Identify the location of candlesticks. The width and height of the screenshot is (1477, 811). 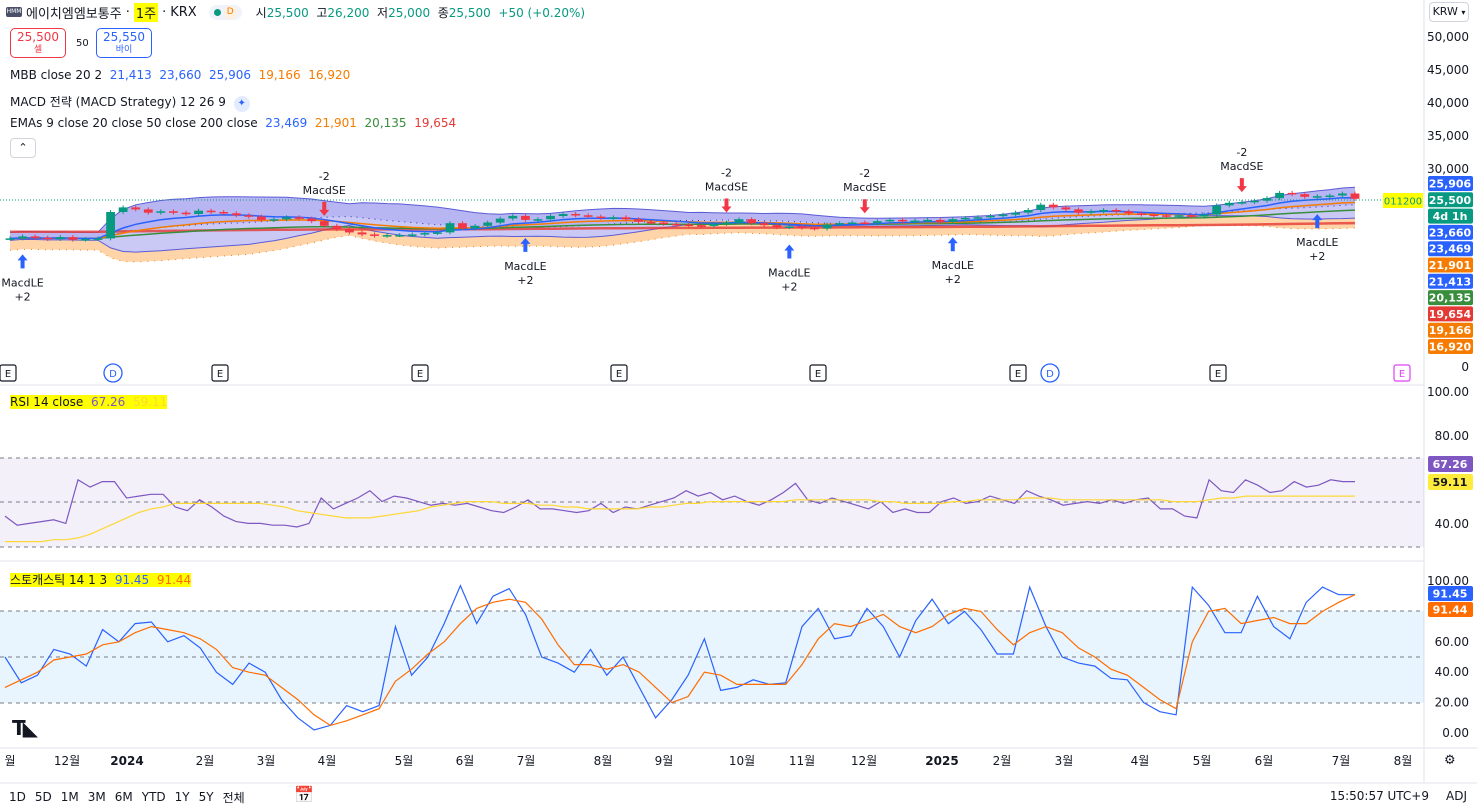
(682, 216).